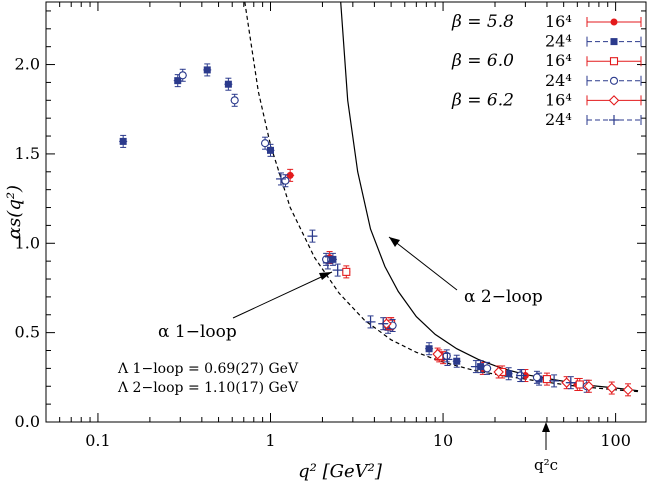 The image size is (664, 487). Describe the element at coordinates (208, 369) in the screenshot. I see `lambda-1loop-text: Λ 1−loop = 0.69(27) GeV` at that location.